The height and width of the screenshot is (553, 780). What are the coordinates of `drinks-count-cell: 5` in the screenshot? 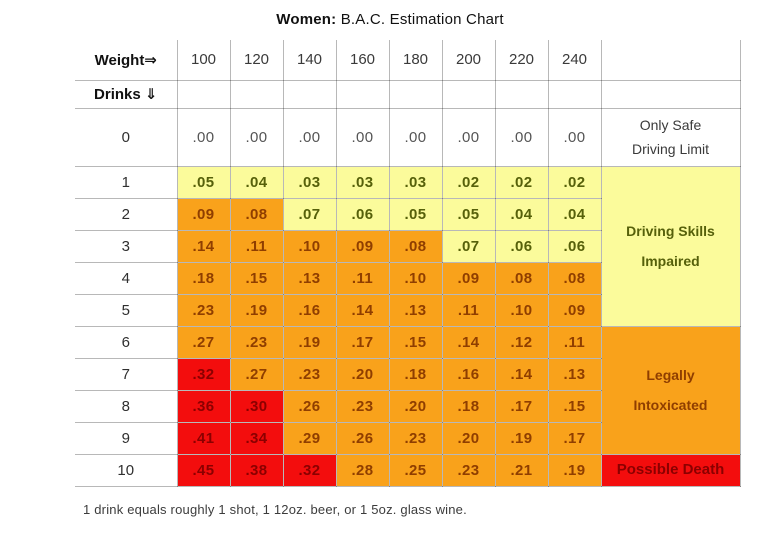 It's located at (126, 310).